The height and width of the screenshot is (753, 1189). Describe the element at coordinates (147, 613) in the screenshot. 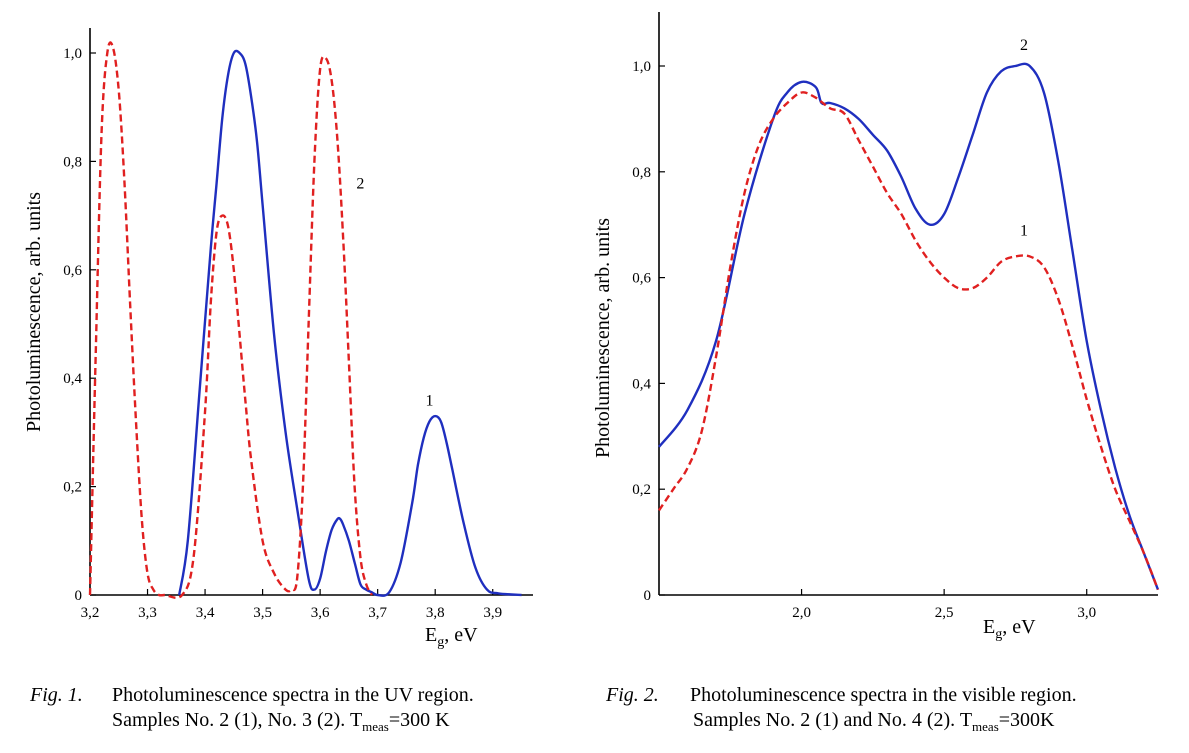

I see `x-tick-label: 3,3` at that location.